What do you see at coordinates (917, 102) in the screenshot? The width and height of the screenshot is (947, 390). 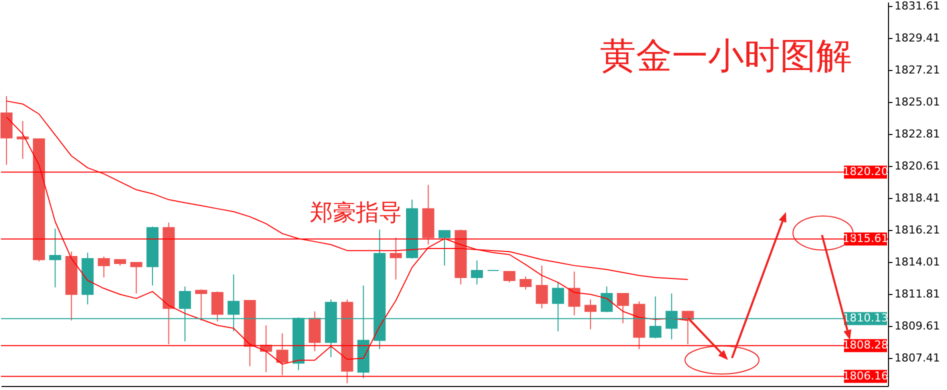 I see `y-tick-label: 1825.01` at bounding box center [917, 102].